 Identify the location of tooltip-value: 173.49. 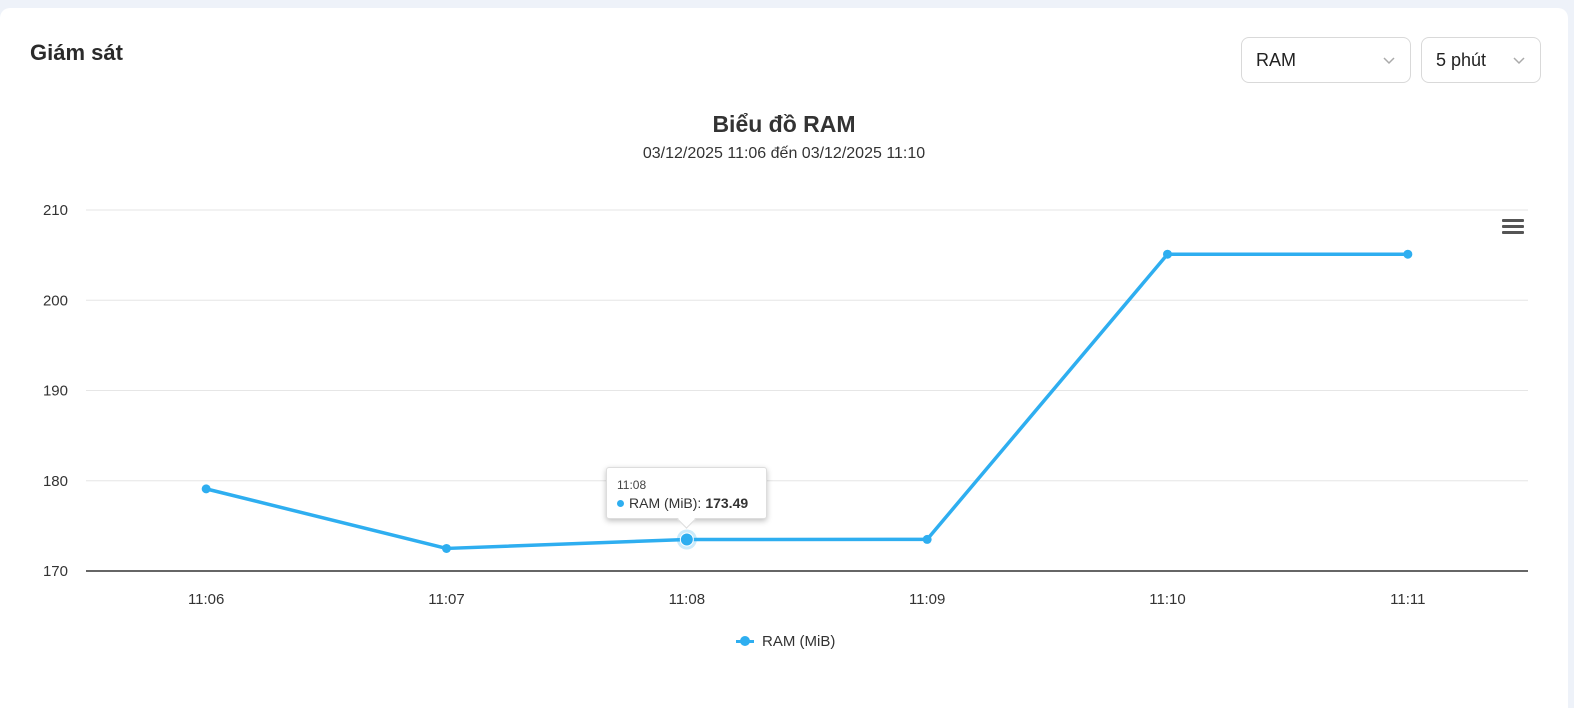
(727, 503).